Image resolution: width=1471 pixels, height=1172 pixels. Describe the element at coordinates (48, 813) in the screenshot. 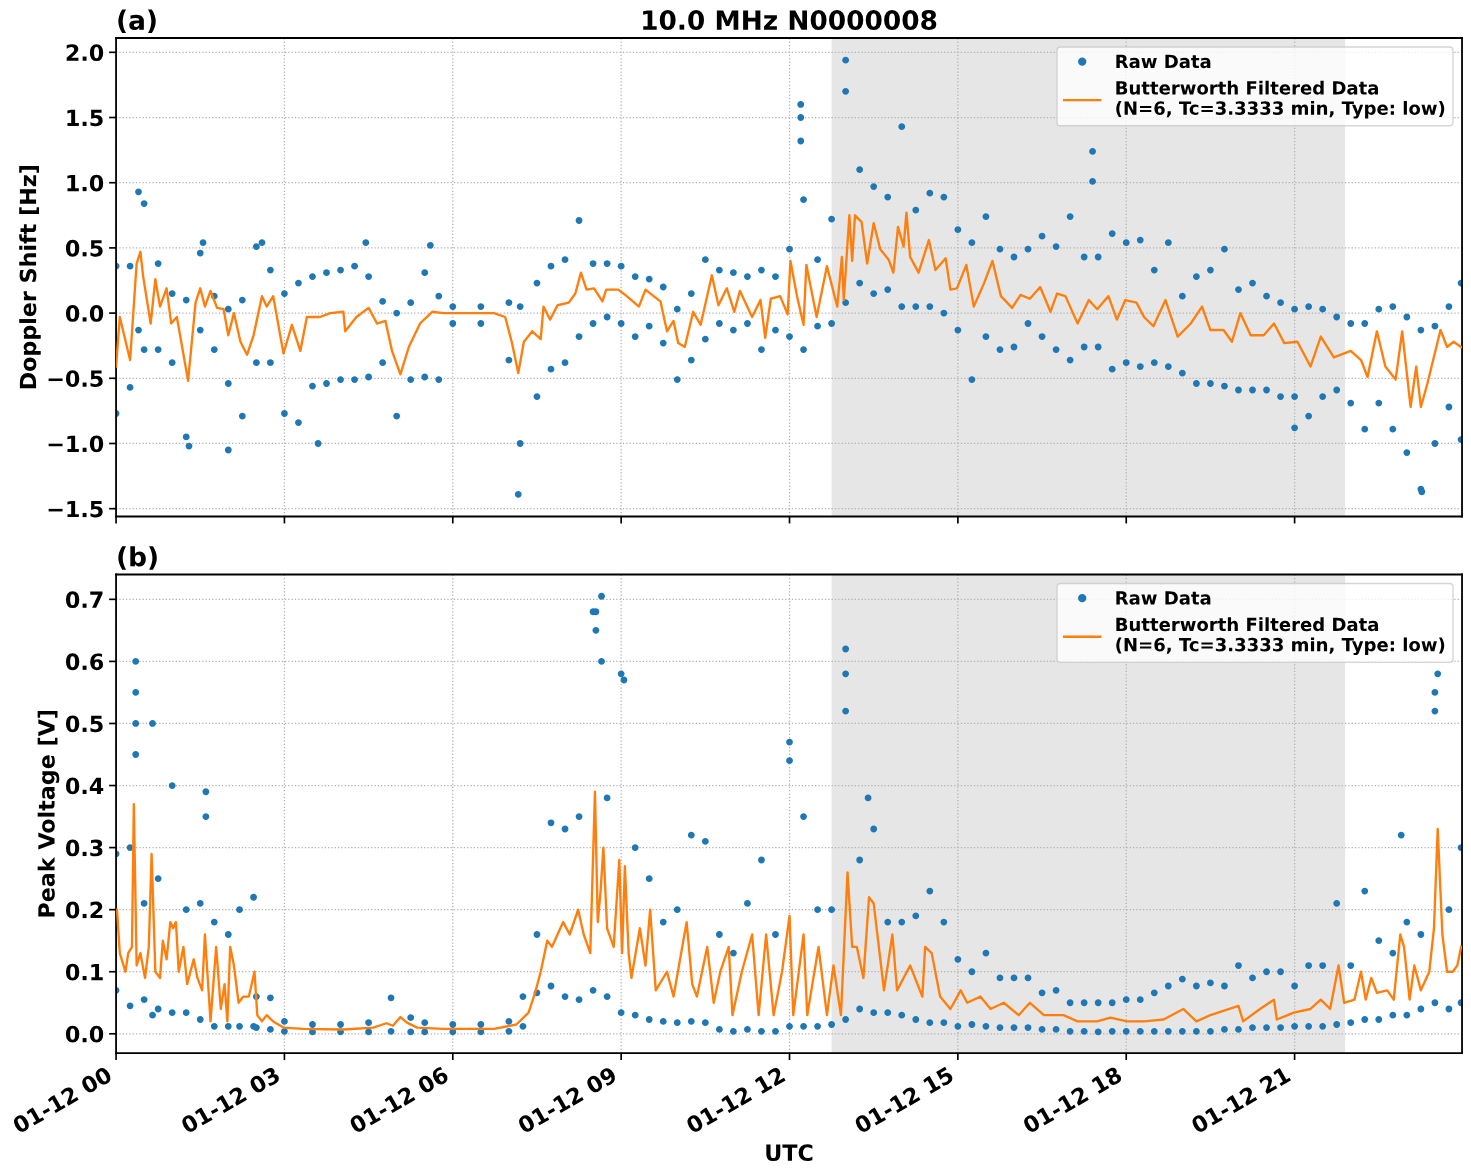

I see `y-axis-title: Peak Voltage [V]` at that location.